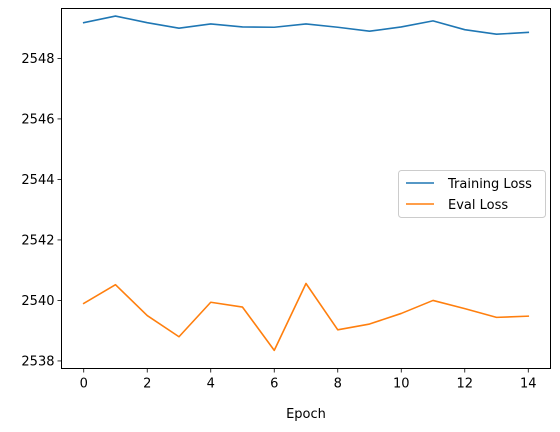 The width and height of the screenshot is (560, 432). I want to click on y-tick-label: 2538, so click(37, 361).